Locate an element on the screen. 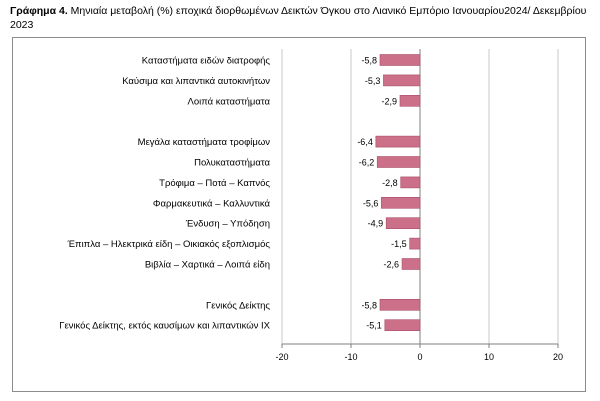  value-label: -2,8 is located at coordinates (390, 183).